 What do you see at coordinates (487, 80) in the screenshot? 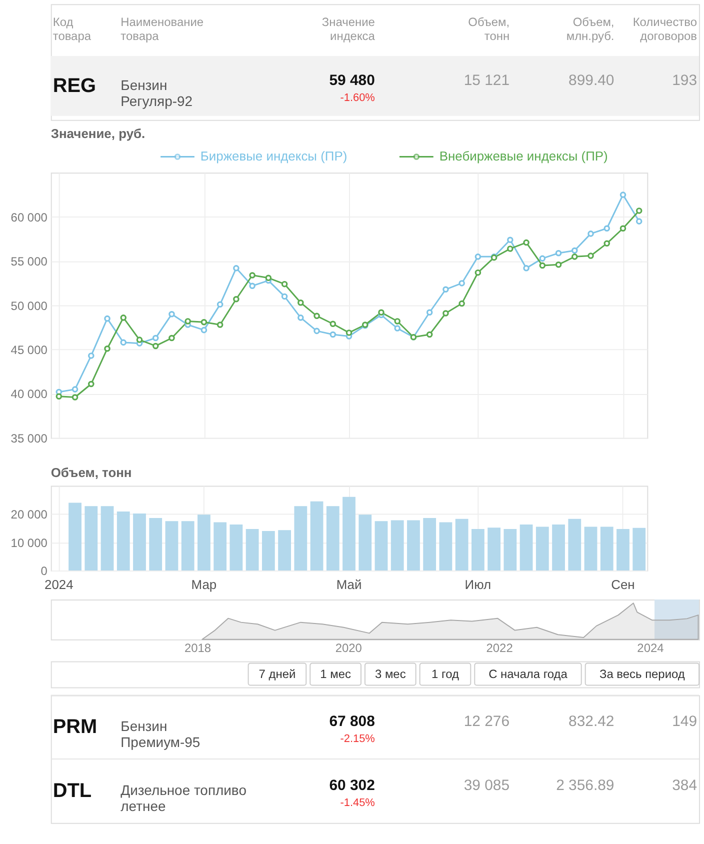
I see `text: 15 121` at bounding box center [487, 80].